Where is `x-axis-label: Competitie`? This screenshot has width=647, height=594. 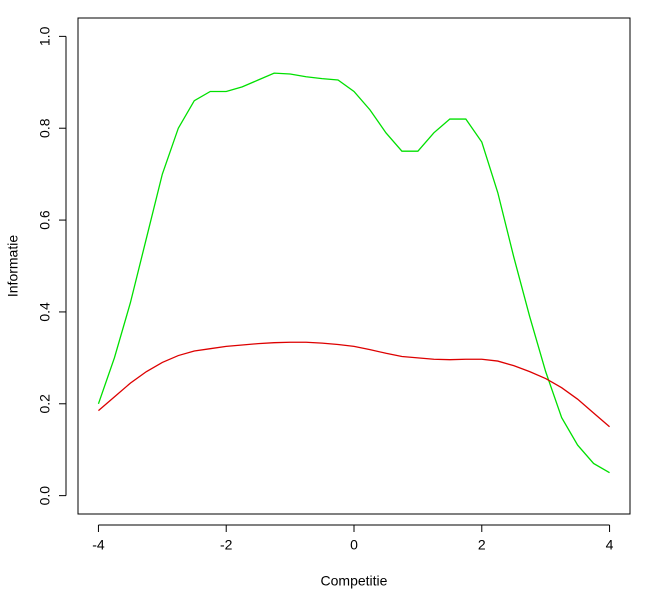 x-axis-label: Competitie is located at coordinates (354, 581).